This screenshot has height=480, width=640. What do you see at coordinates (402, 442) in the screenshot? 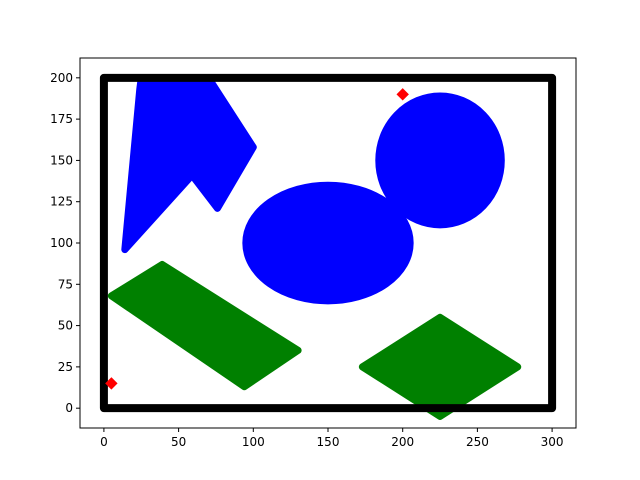
I see `x-tick-label: 200` at bounding box center [402, 442].